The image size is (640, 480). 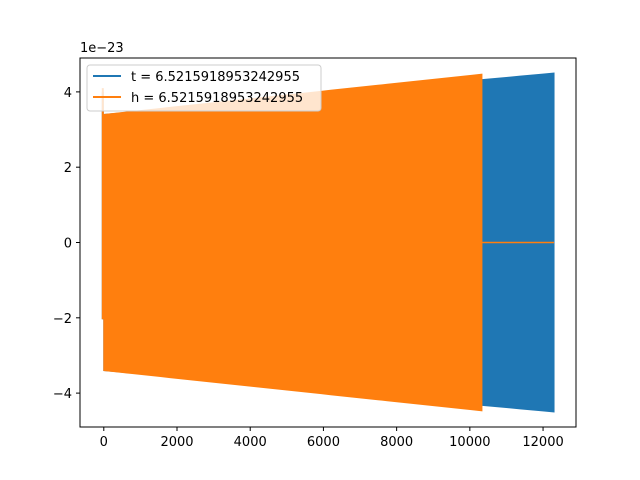 What do you see at coordinates (215, 77) in the screenshot?
I see `legend-label: t = 6.5215918953242955` at bounding box center [215, 77].